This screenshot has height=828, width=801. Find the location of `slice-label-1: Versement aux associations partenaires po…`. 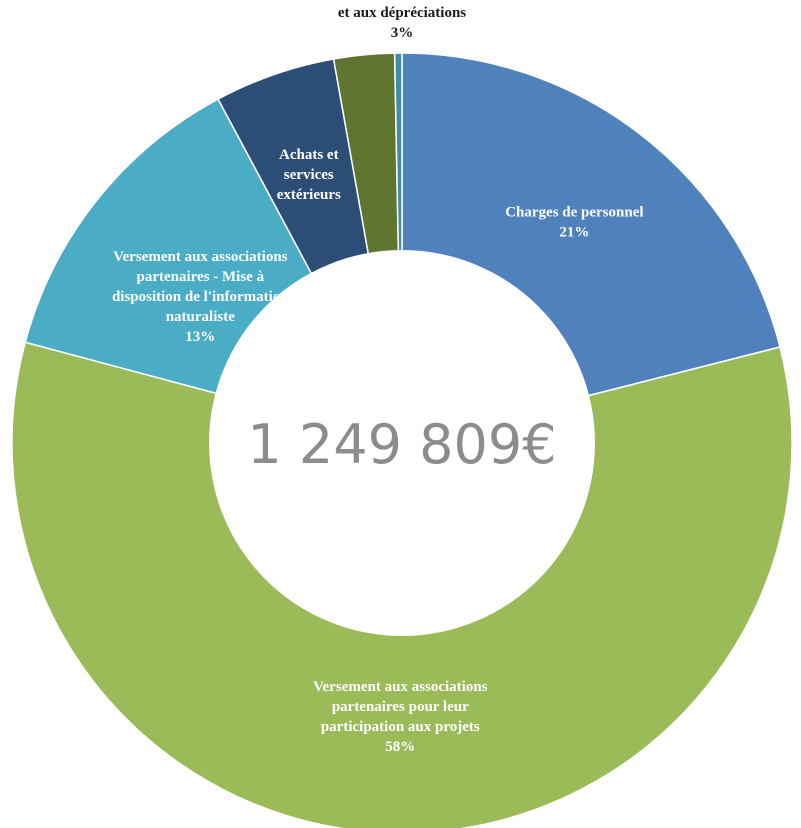

slice-label-1: Versement aux associations partenaires po… is located at coordinates (400, 717).